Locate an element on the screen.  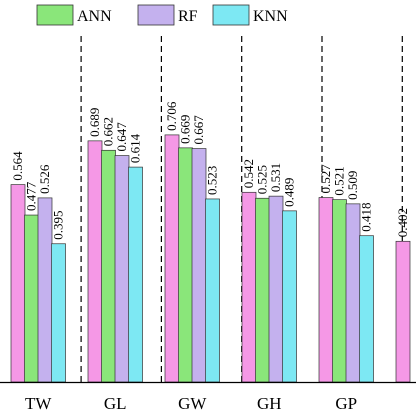
data-label: 0.489 is located at coordinates (289, 192).